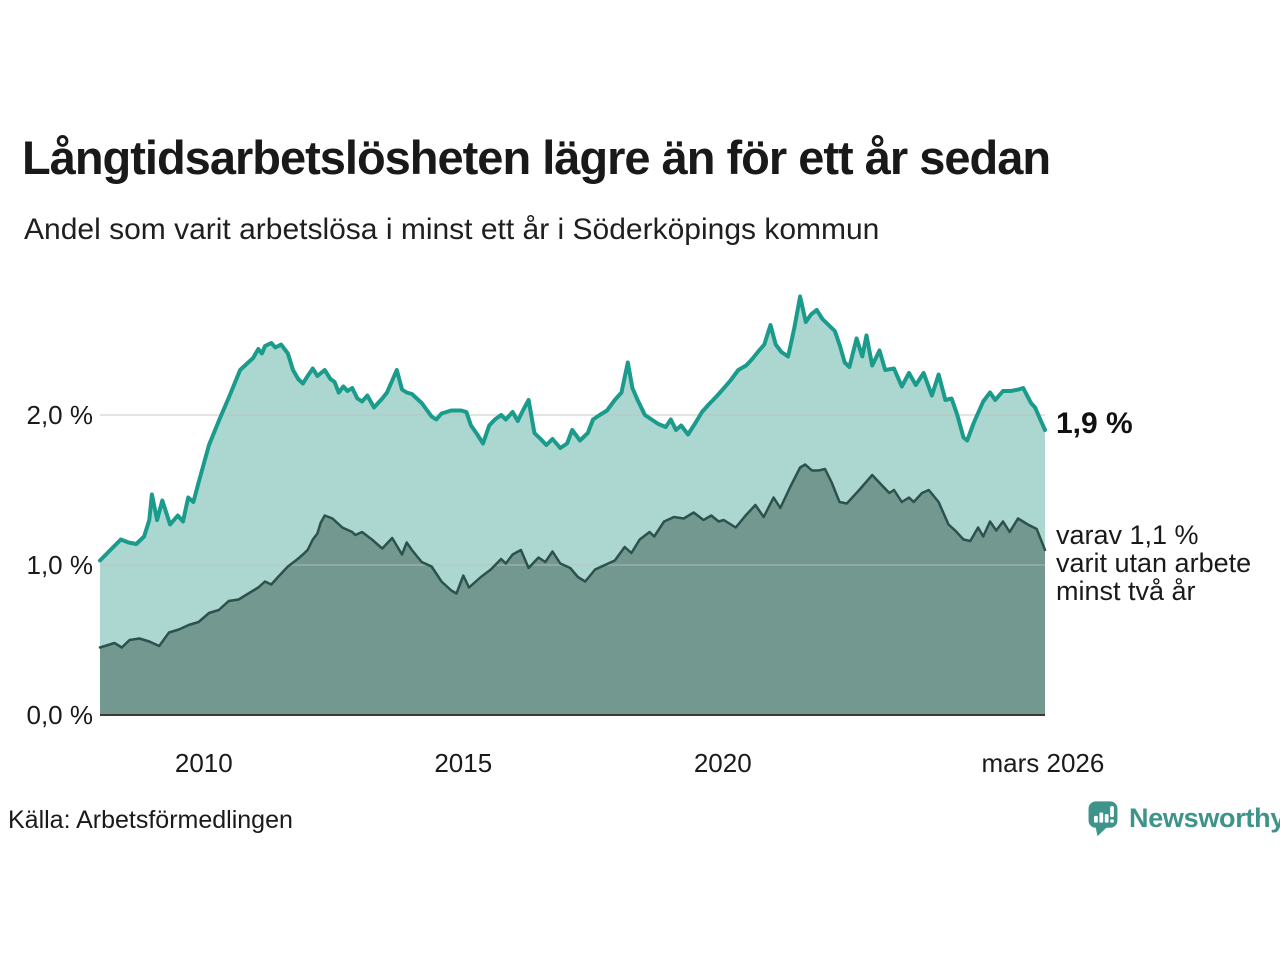 Image resolution: width=1280 pixels, height=960 pixels. Describe the element at coordinates (1094, 423) in the screenshot. I see `latest-total-value-label: 1,9 %` at that location.